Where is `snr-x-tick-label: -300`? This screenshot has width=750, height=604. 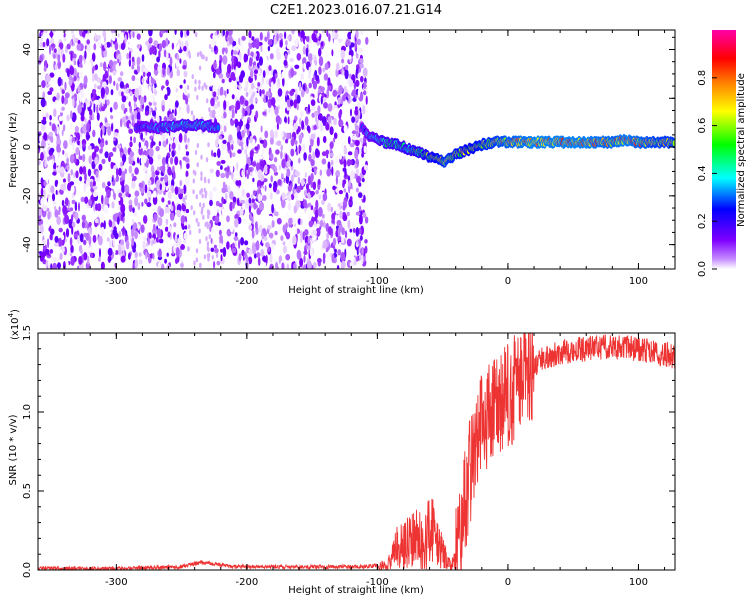
snr-x-tick-label: -300 is located at coordinates (116, 582).